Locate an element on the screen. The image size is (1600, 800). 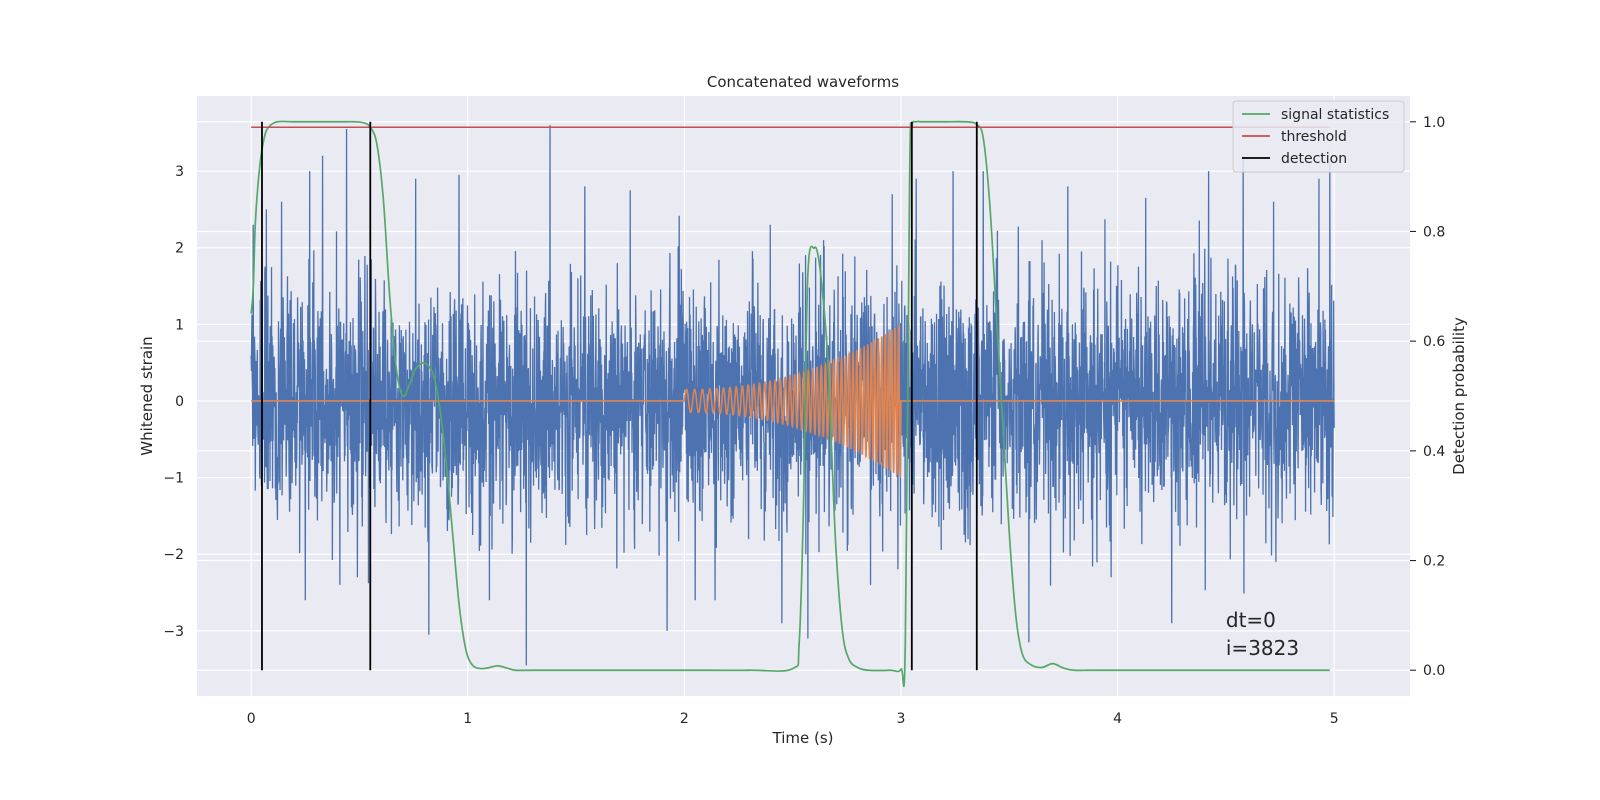
x-axis-ticks: 0 1 2 3 4 5 is located at coordinates (793, 719).